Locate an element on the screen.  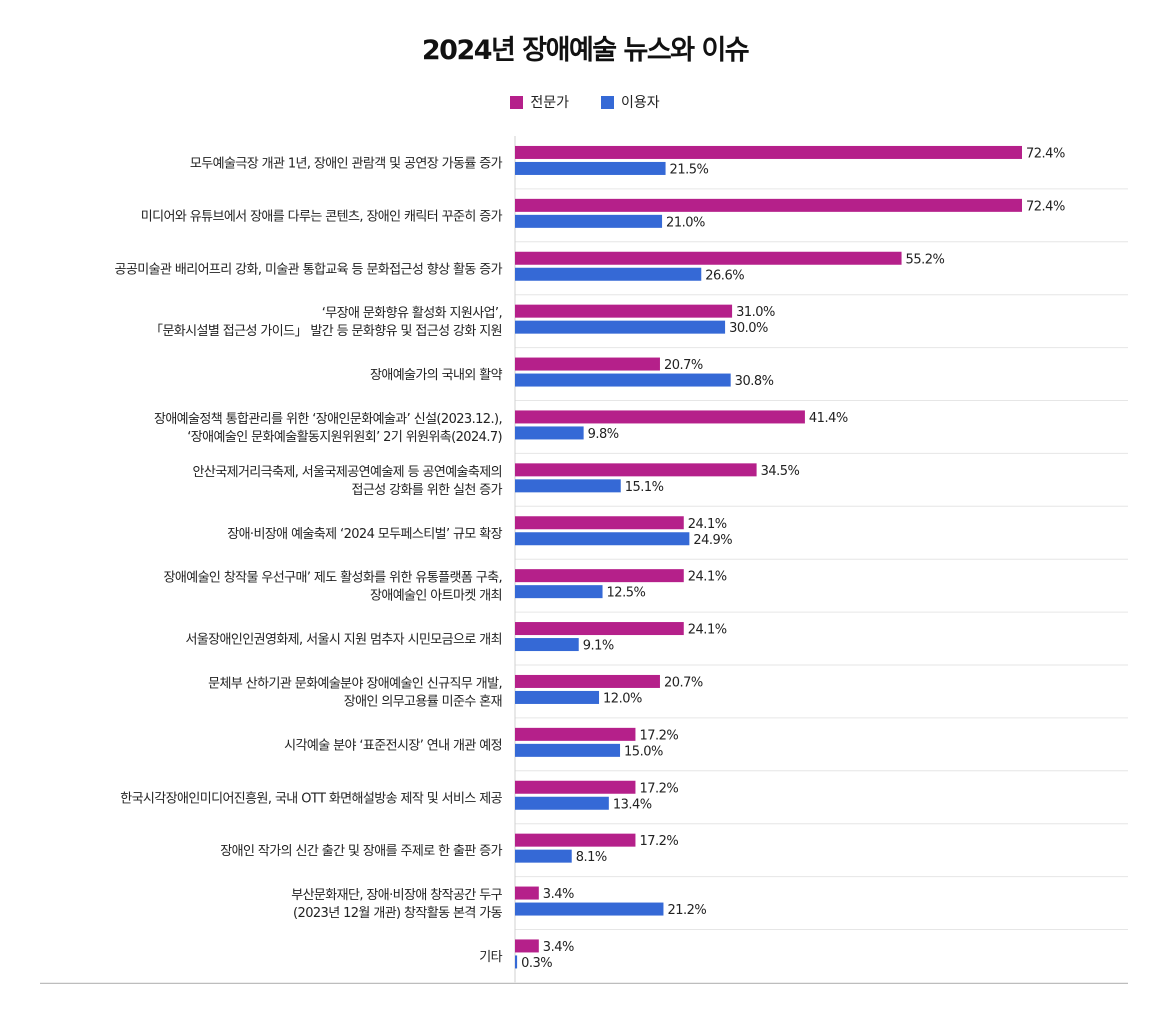
value-label-expert: 20.7% is located at coordinates (683, 365).